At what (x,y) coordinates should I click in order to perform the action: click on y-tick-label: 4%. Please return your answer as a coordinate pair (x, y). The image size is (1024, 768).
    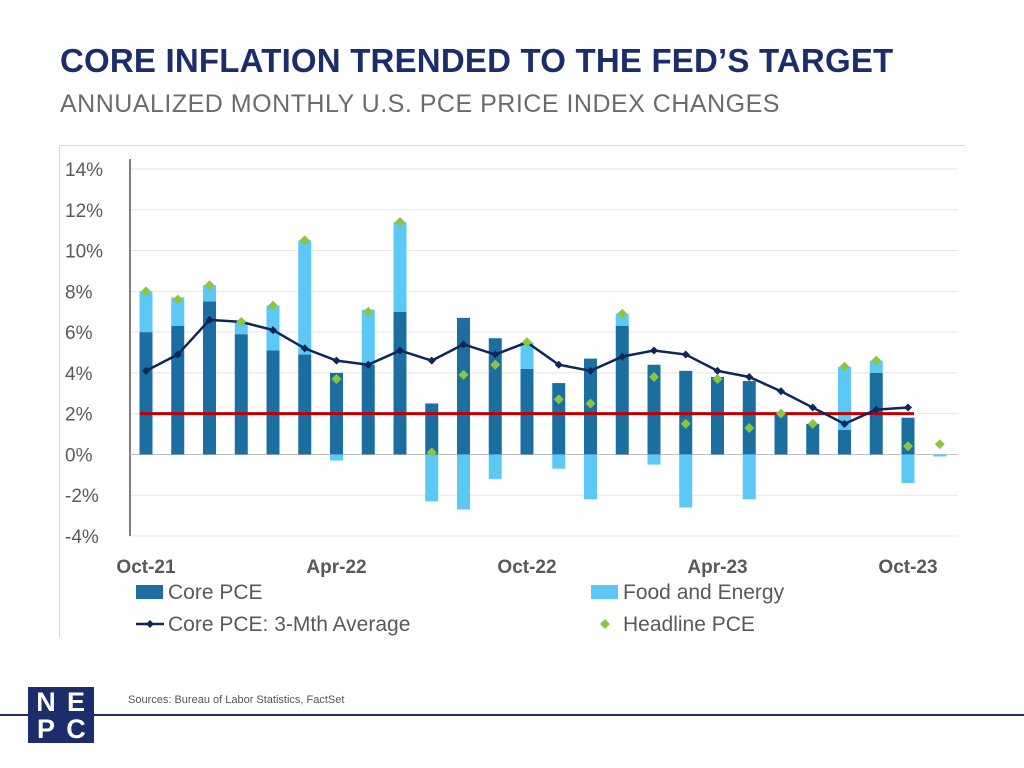
    Looking at the image, I should click on (79, 374).